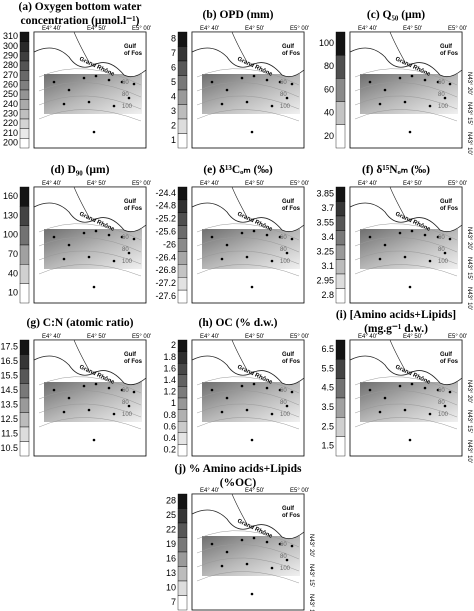 This screenshot has height=611, width=474. Describe the element at coordinates (327, 426) in the screenshot. I see `colorbar-tick: 2.5` at that location.